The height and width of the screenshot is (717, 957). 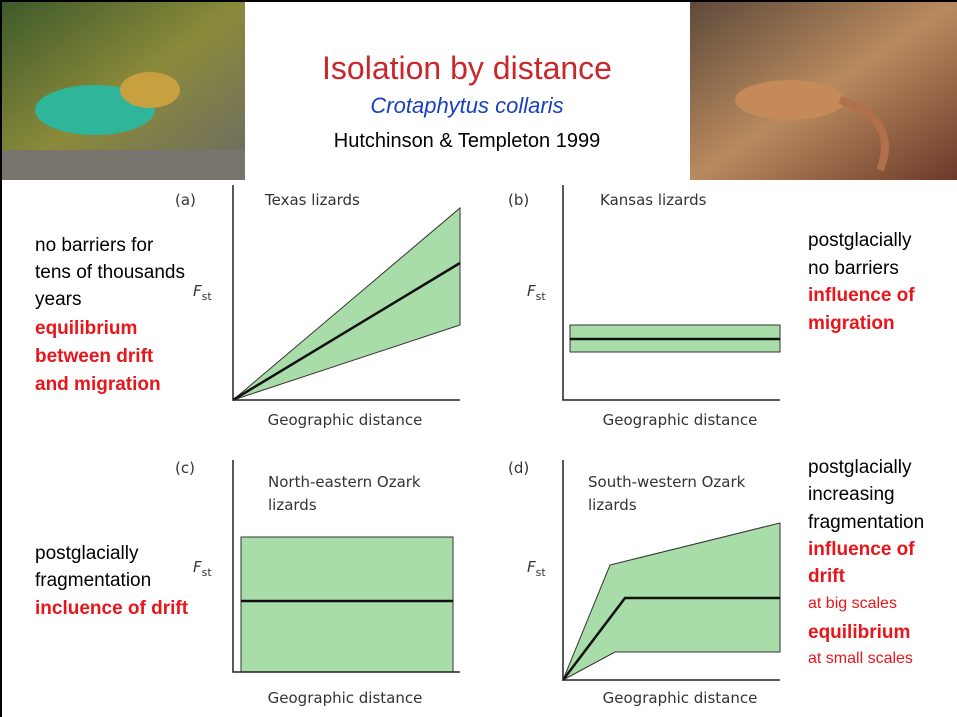 I want to click on citation: Hutchinson & Templeton 1999, so click(x=467, y=141).